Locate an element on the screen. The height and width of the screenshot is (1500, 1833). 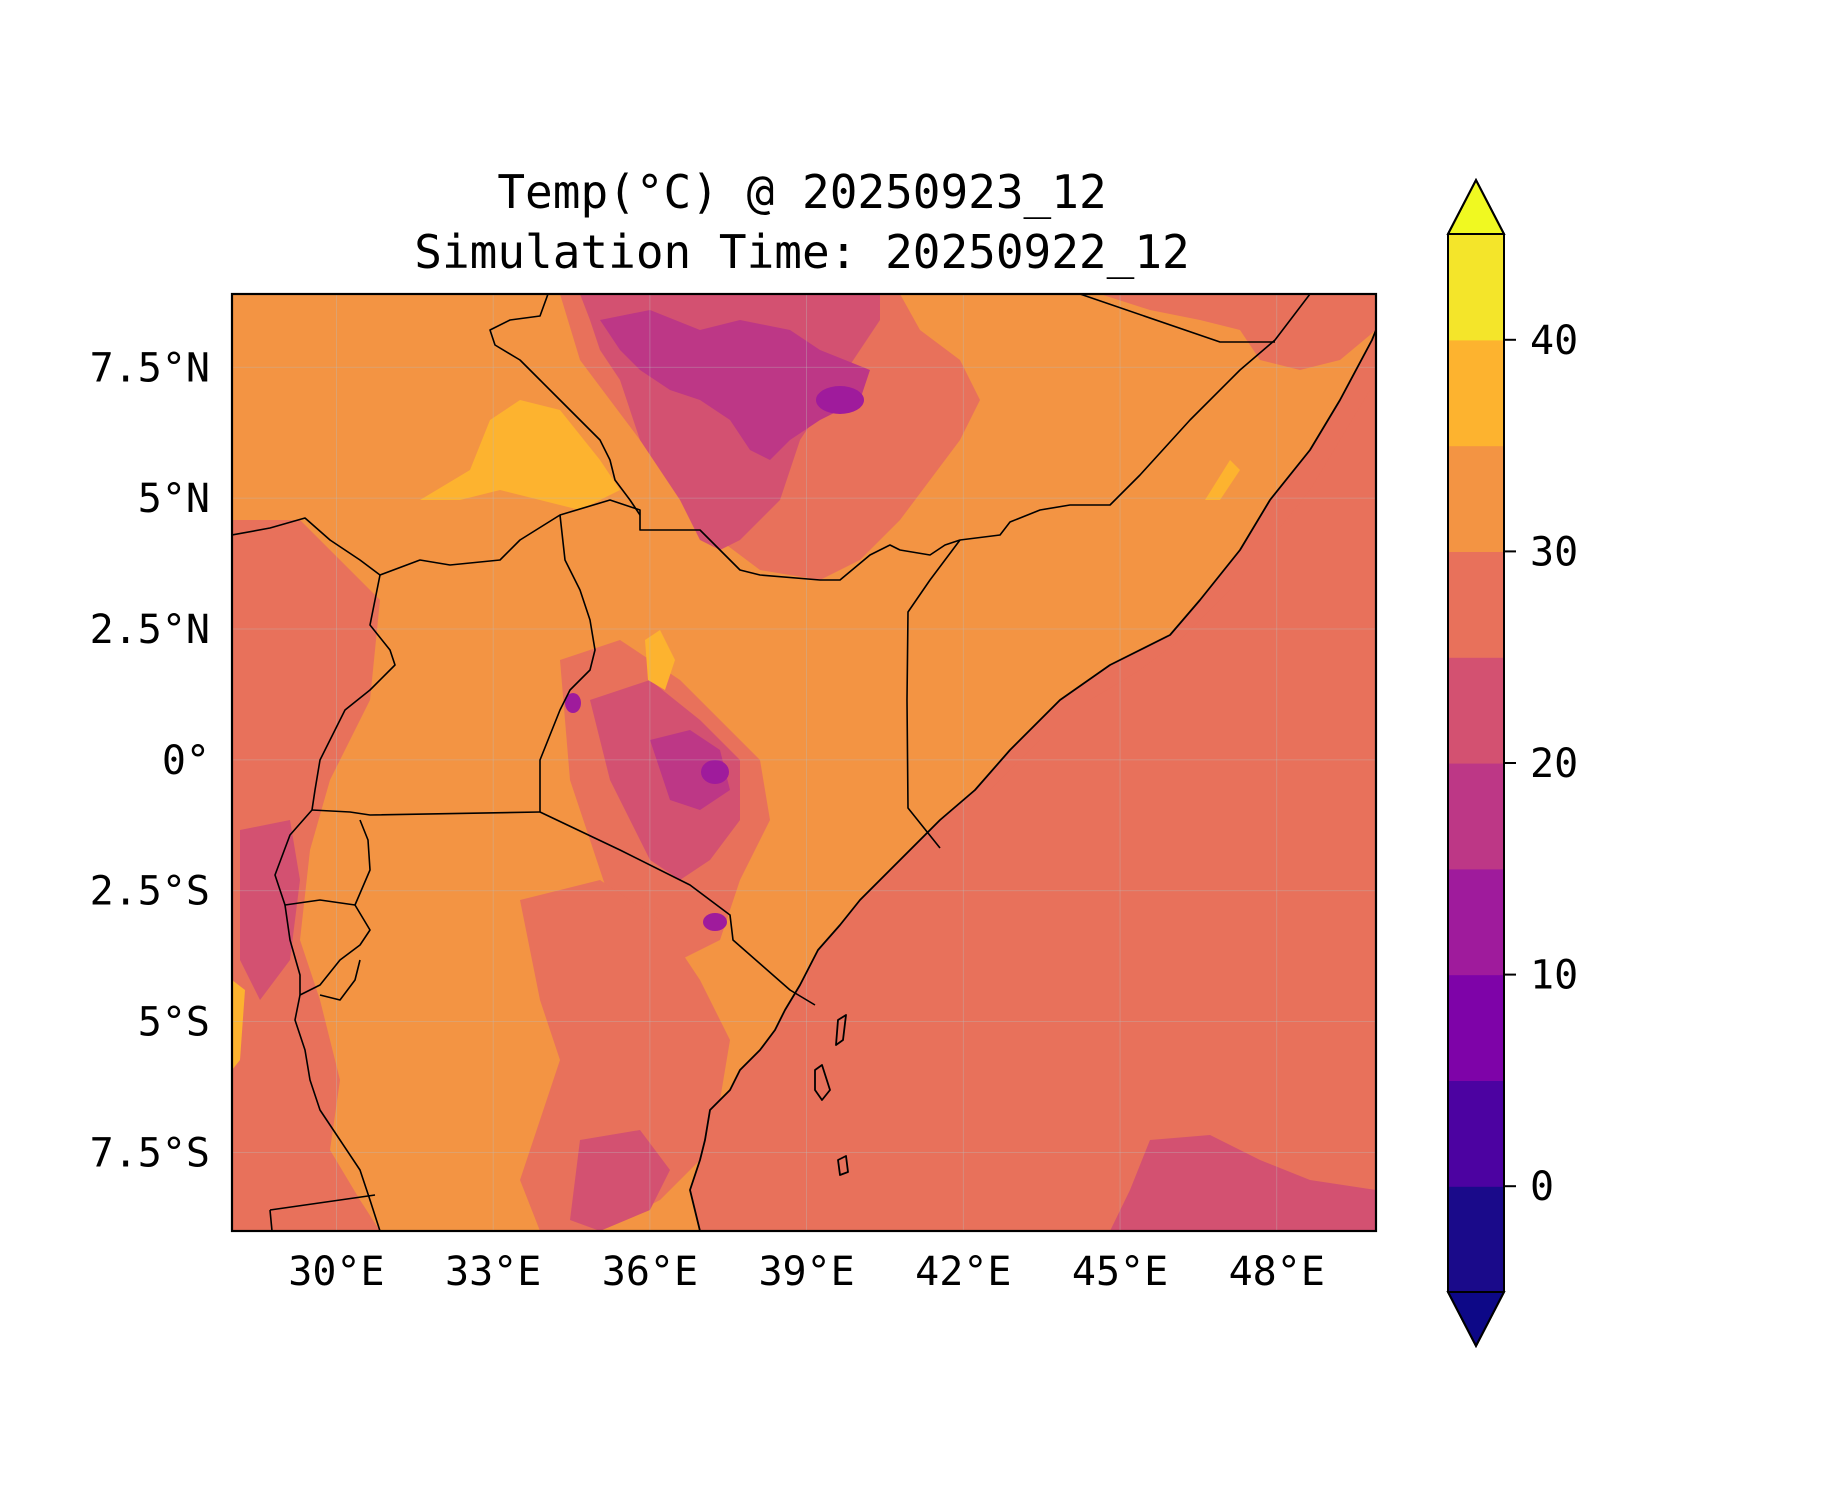
field-cold-spot-kilimanjaro is located at coordinates (715, 922).